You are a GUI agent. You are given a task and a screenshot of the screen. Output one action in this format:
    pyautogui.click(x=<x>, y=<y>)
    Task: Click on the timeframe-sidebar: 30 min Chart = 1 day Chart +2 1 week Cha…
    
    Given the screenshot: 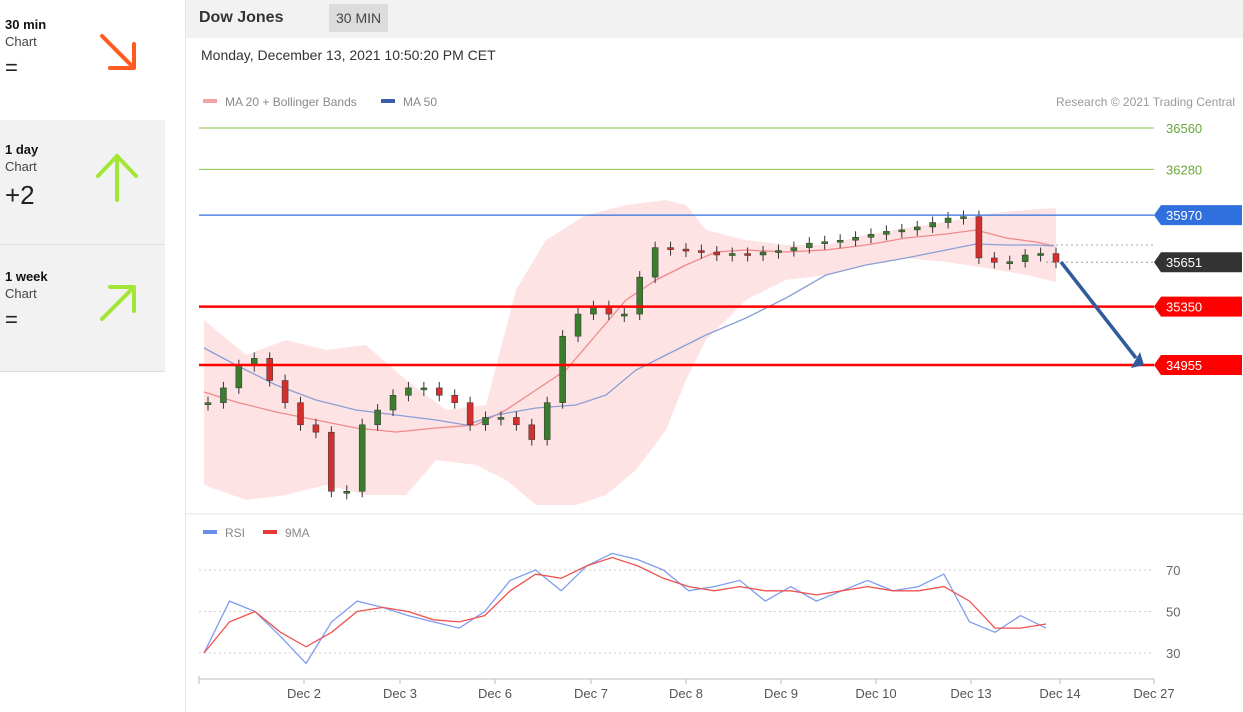 What is the action you would take?
    pyautogui.click(x=82, y=186)
    